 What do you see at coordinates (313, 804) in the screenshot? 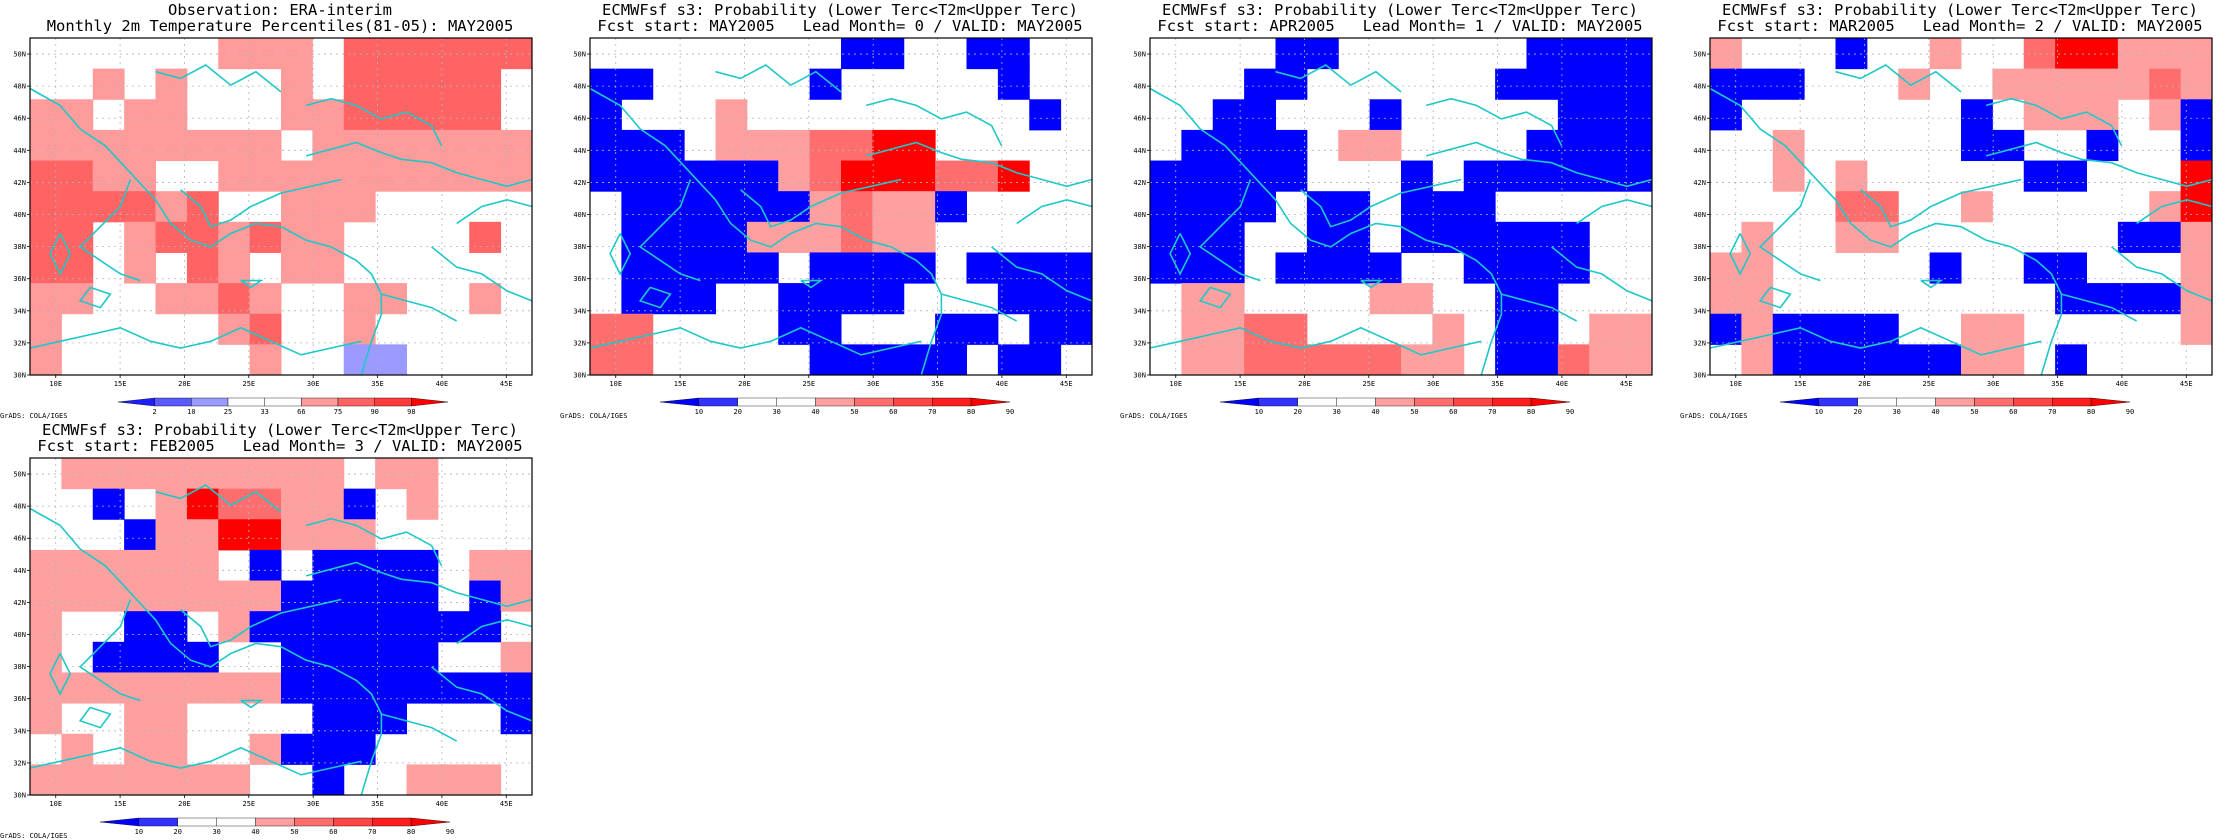
I see `lon-tick-label: 30E` at bounding box center [313, 804].